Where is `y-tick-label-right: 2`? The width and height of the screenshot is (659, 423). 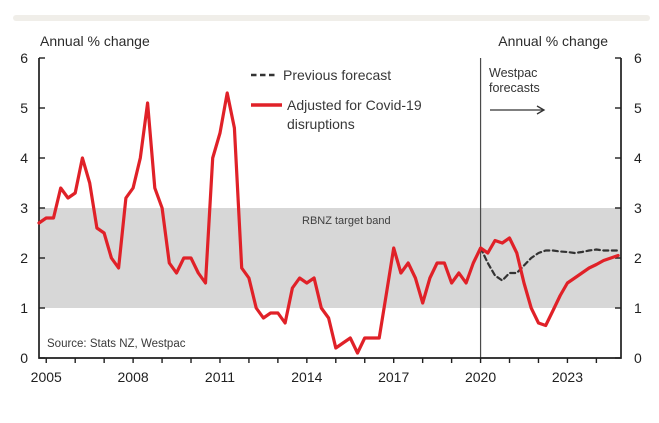 y-tick-label-right: 2 is located at coordinates (638, 258).